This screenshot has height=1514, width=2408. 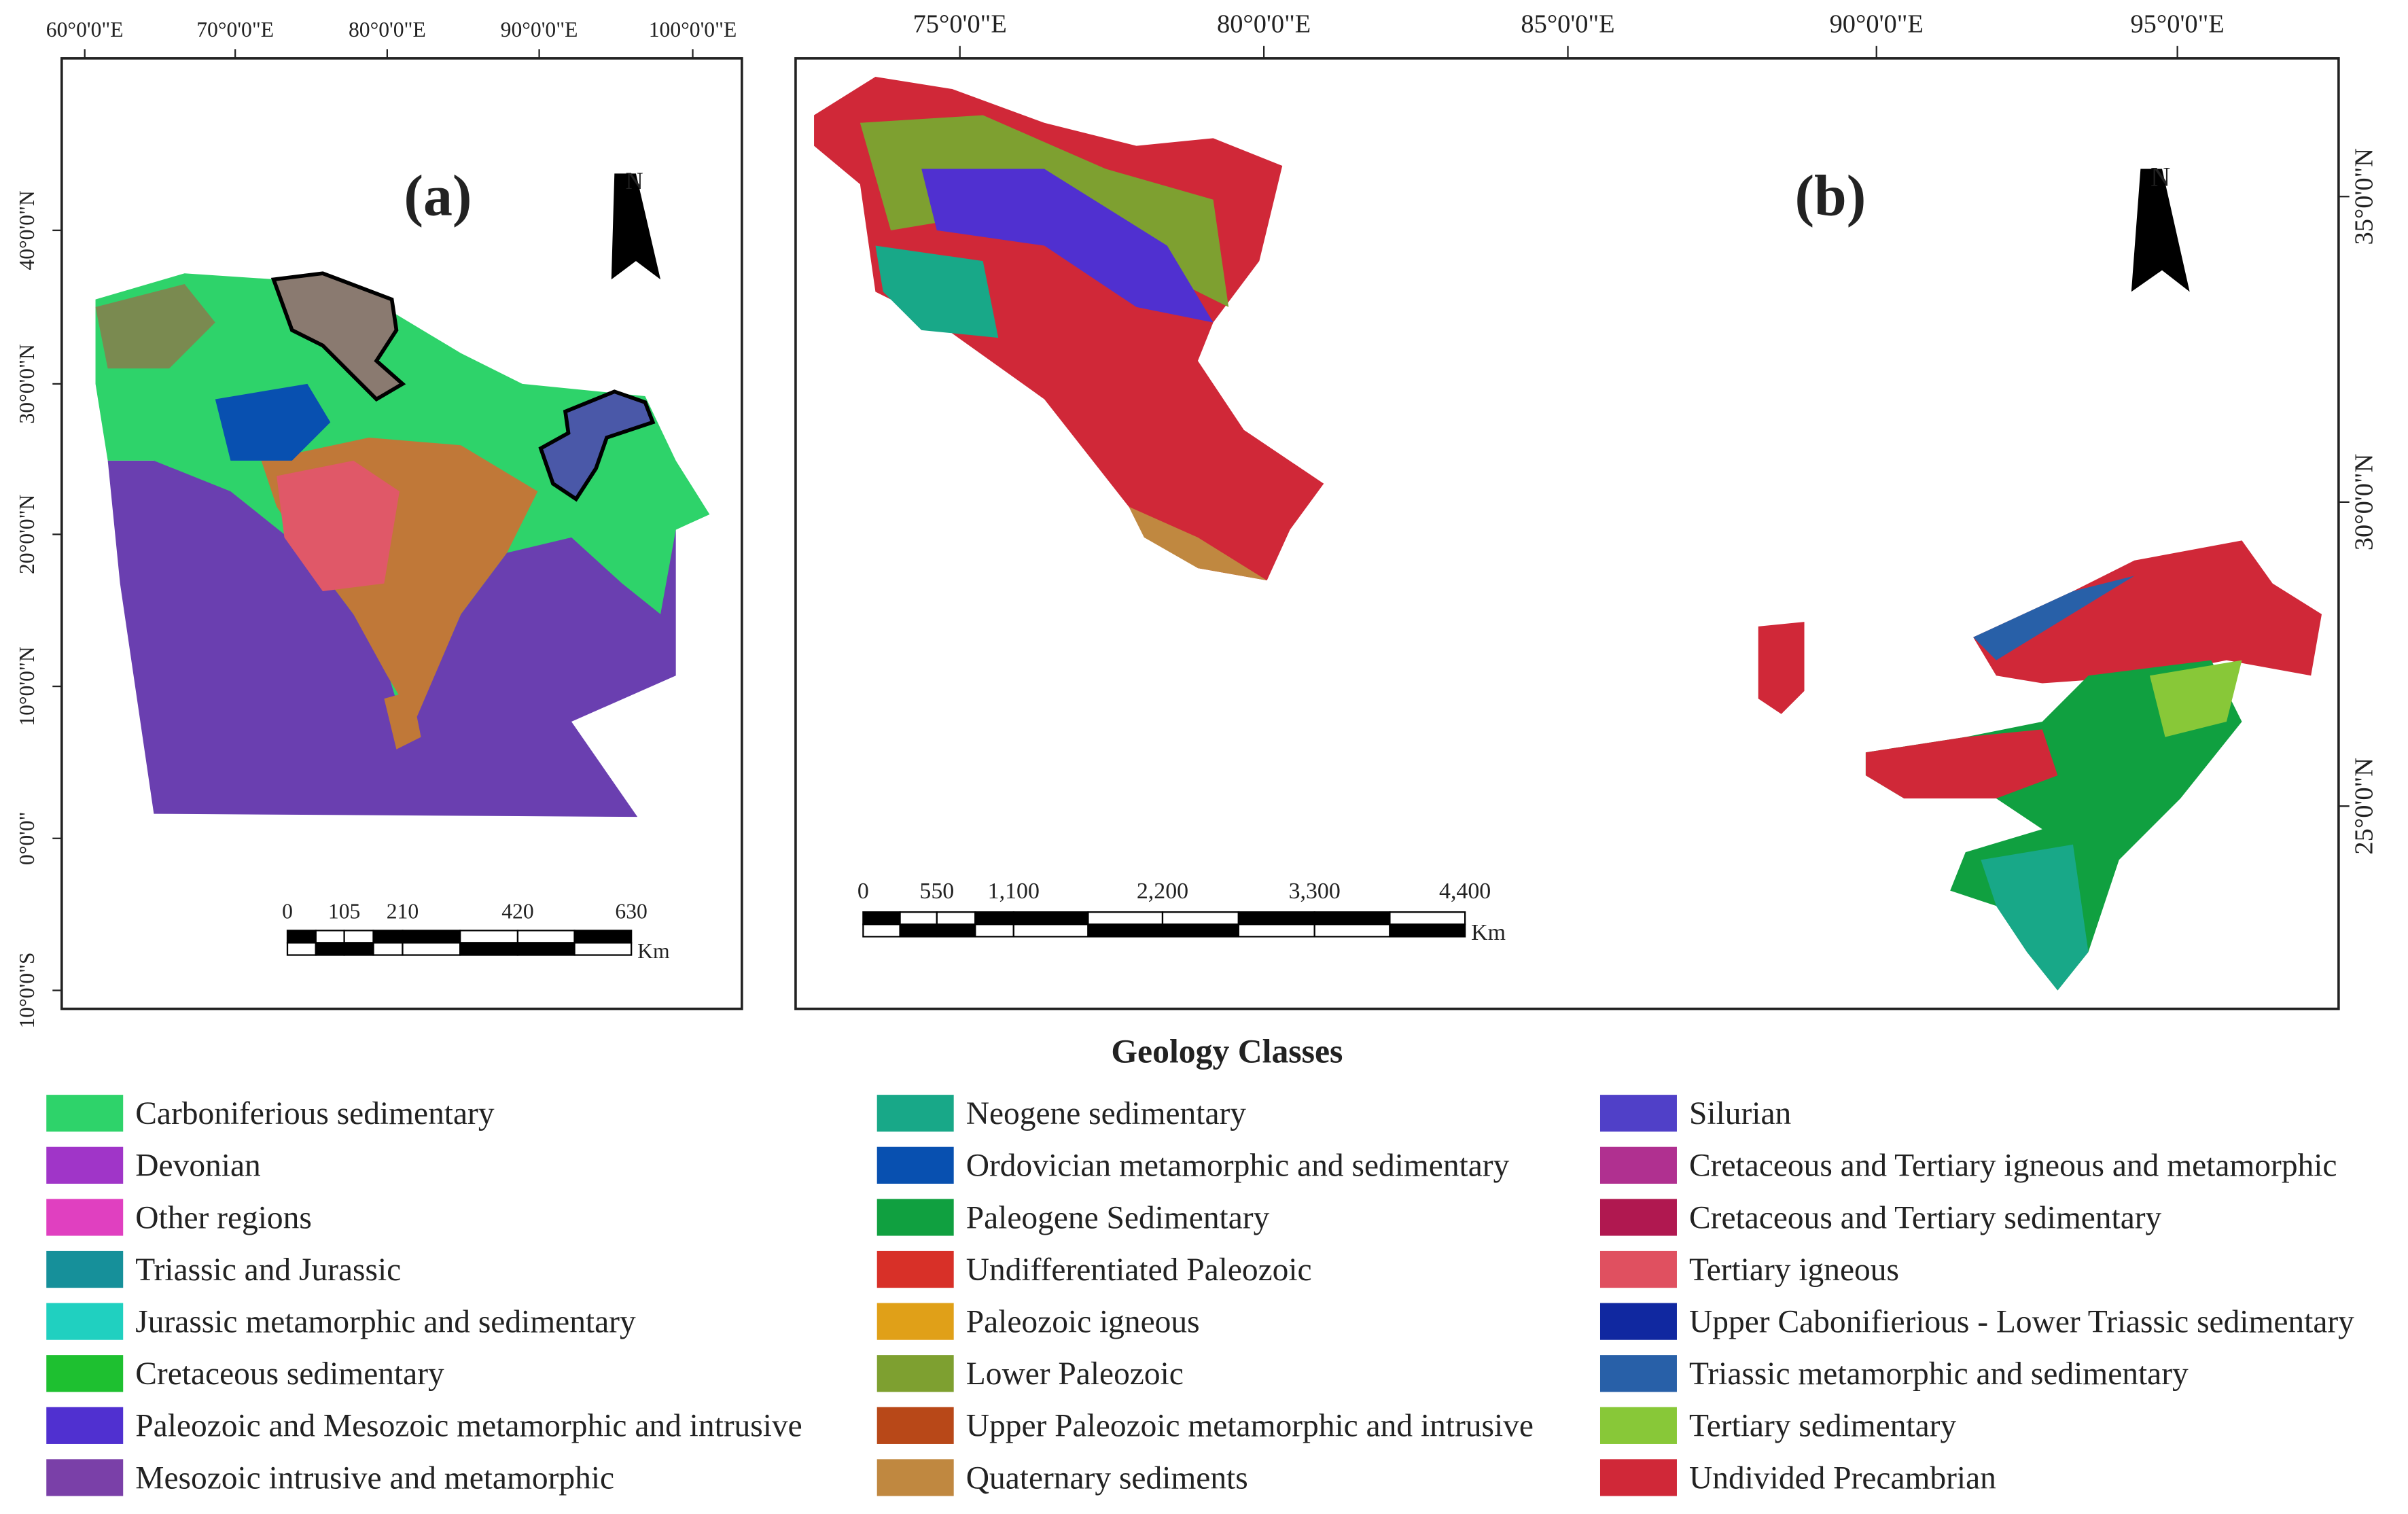 What do you see at coordinates (1842, 1478) in the screenshot?
I see `legend-label: Undivided Precambrian` at bounding box center [1842, 1478].